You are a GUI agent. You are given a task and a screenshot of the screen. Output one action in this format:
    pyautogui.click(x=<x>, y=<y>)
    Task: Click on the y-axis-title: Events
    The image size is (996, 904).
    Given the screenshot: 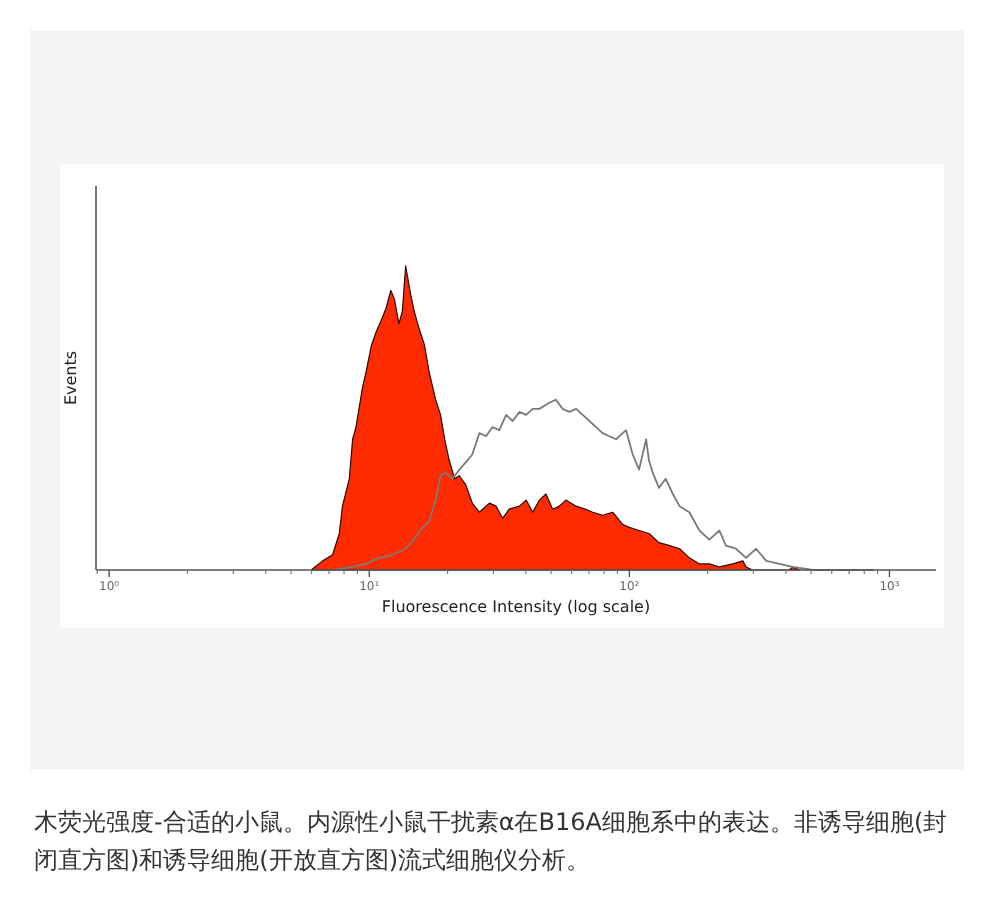 What is the action you would take?
    pyautogui.click(x=71, y=378)
    